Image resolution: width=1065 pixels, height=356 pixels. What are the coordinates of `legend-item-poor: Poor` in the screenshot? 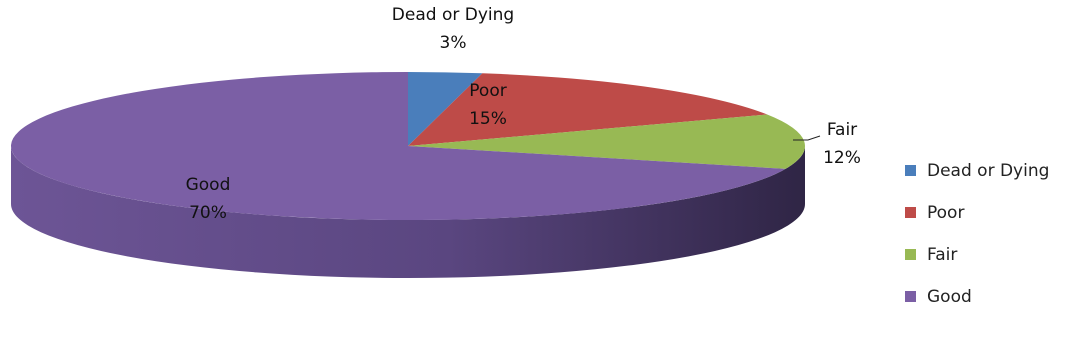 It's located at (977, 212).